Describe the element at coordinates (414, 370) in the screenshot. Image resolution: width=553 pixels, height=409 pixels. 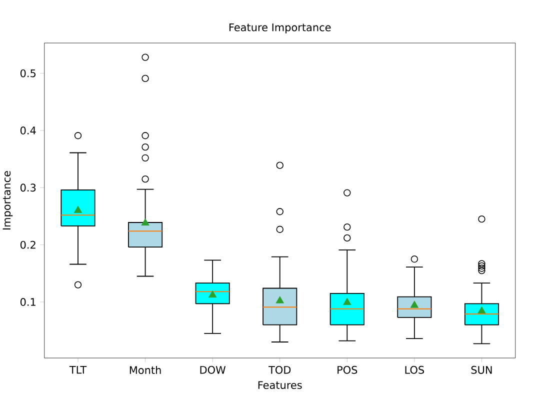
I see `x-tick-label: LOS` at that location.